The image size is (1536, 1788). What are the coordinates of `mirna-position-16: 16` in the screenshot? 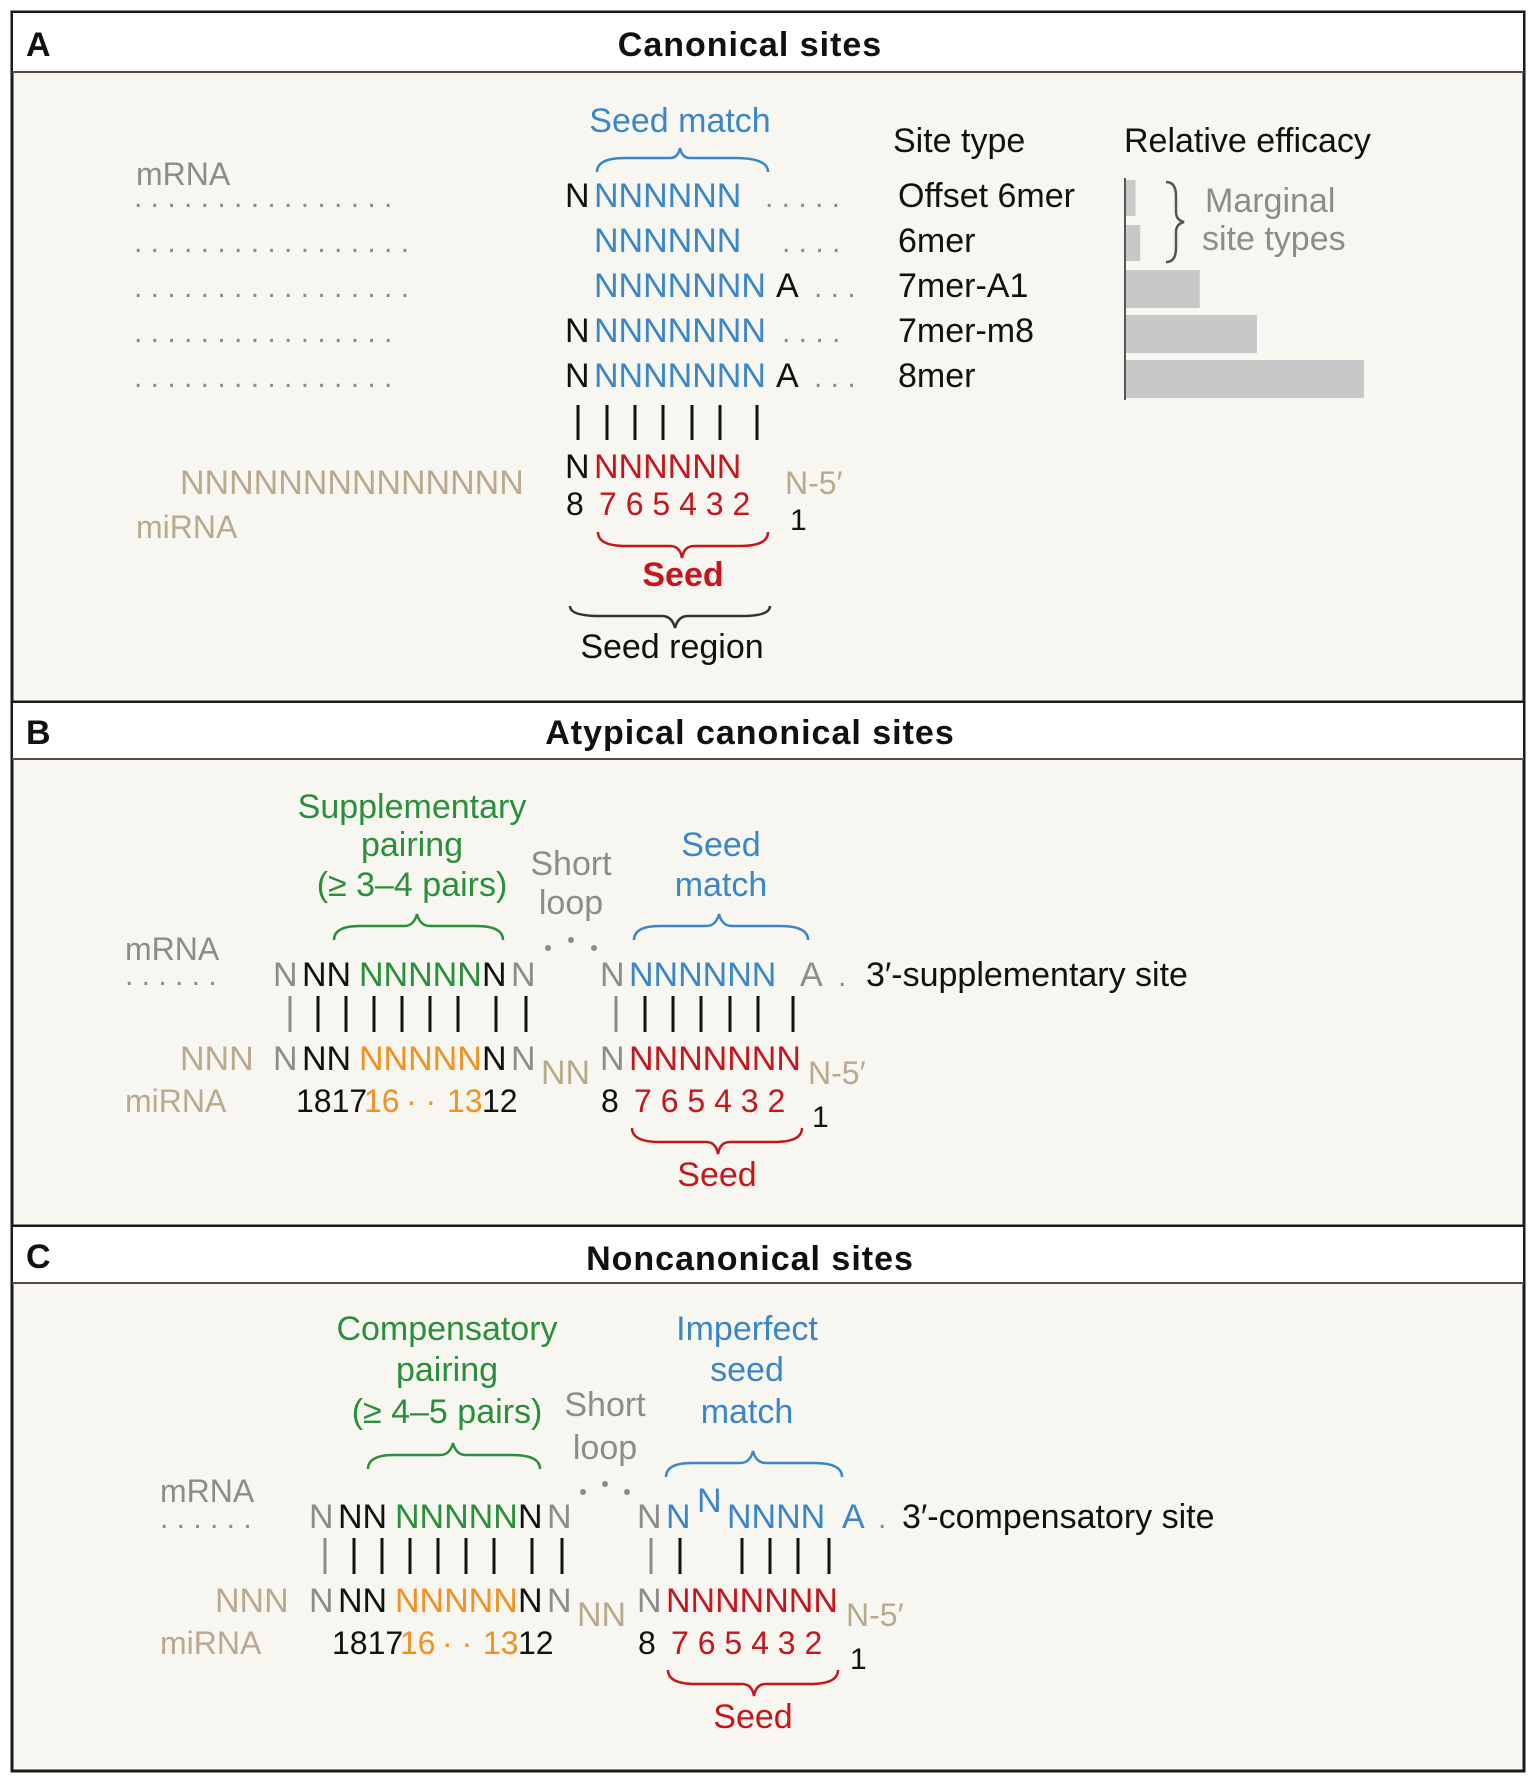 It's located at (382, 1101).